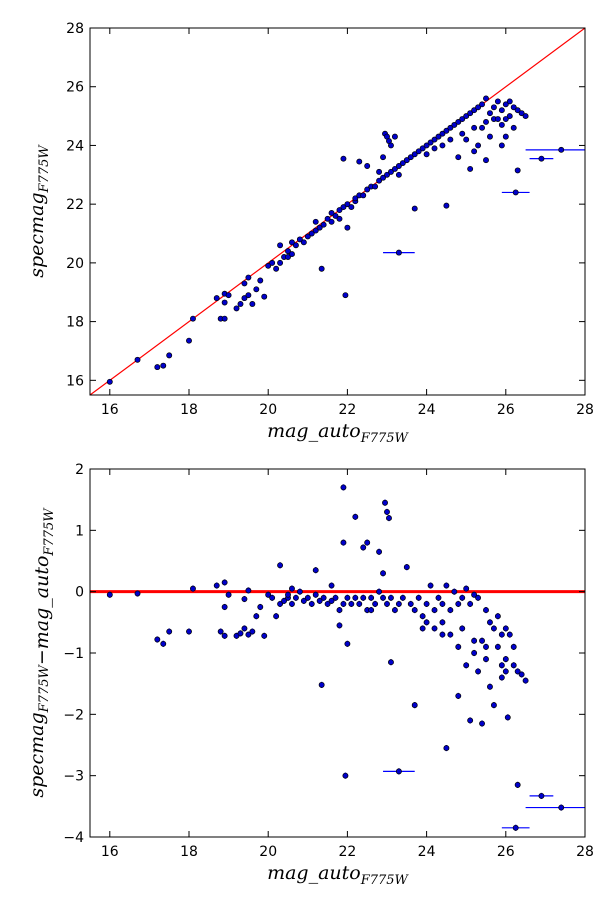  I want to click on x-tick-label: 22, so click(347, 410).